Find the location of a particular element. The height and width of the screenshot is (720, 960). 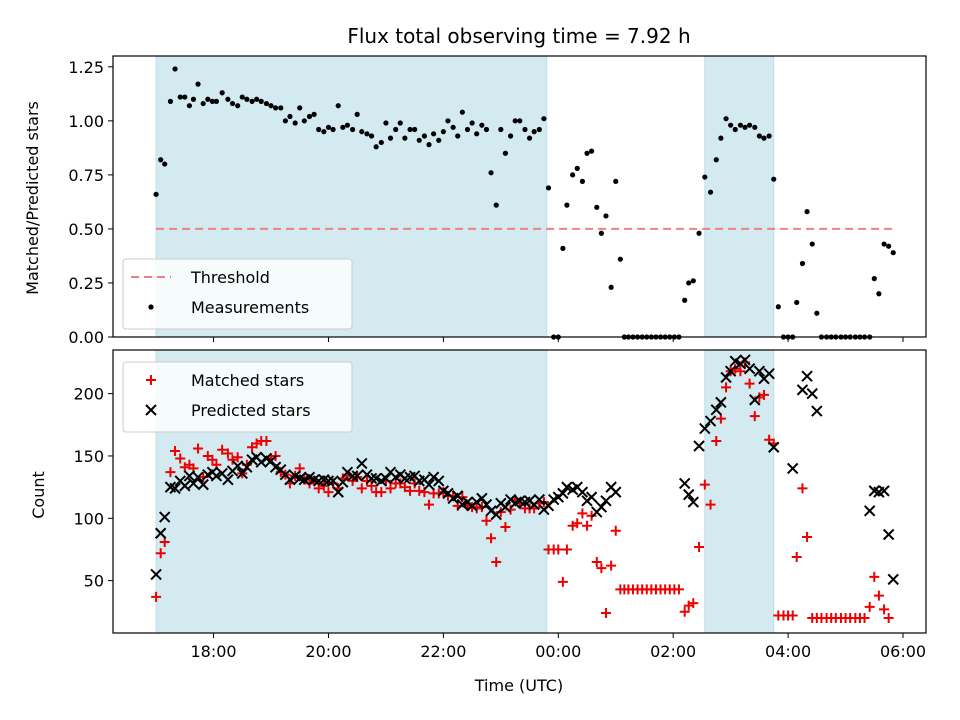

y-tick-label: 0.00 is located at coordinates (86, 337).